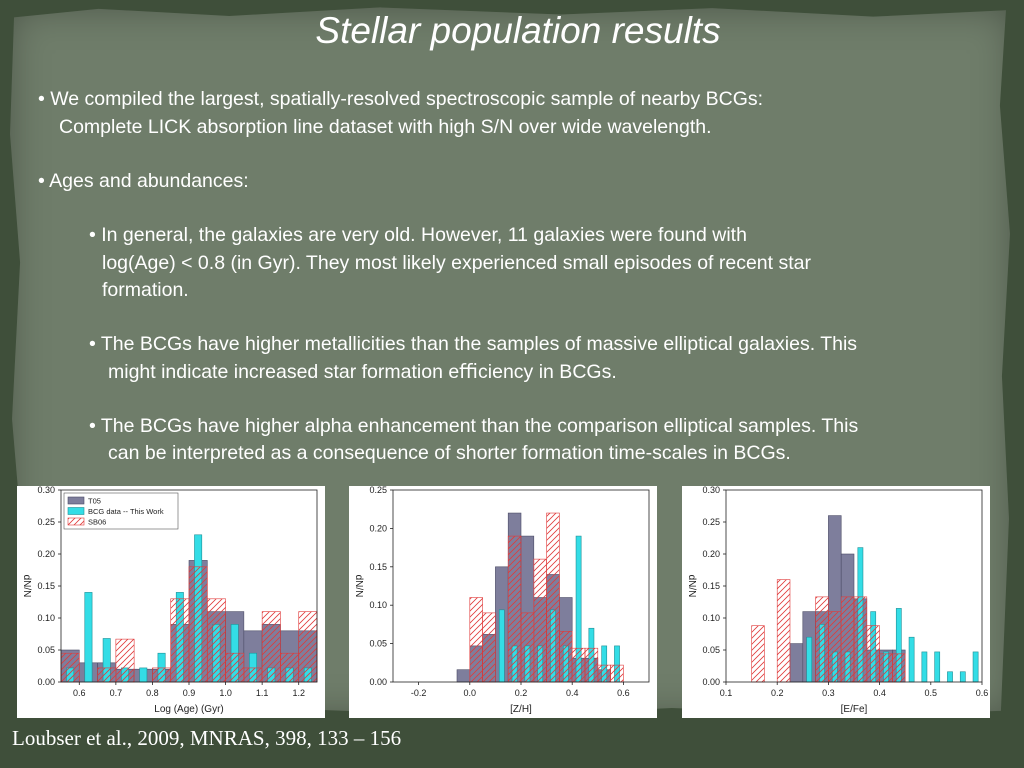 Image resolution: width=1024 pixels, height=768 pixels. Describe the element at coordinates (97, 522) in the screenshot. I see `legend-entry: SB06` at that location.